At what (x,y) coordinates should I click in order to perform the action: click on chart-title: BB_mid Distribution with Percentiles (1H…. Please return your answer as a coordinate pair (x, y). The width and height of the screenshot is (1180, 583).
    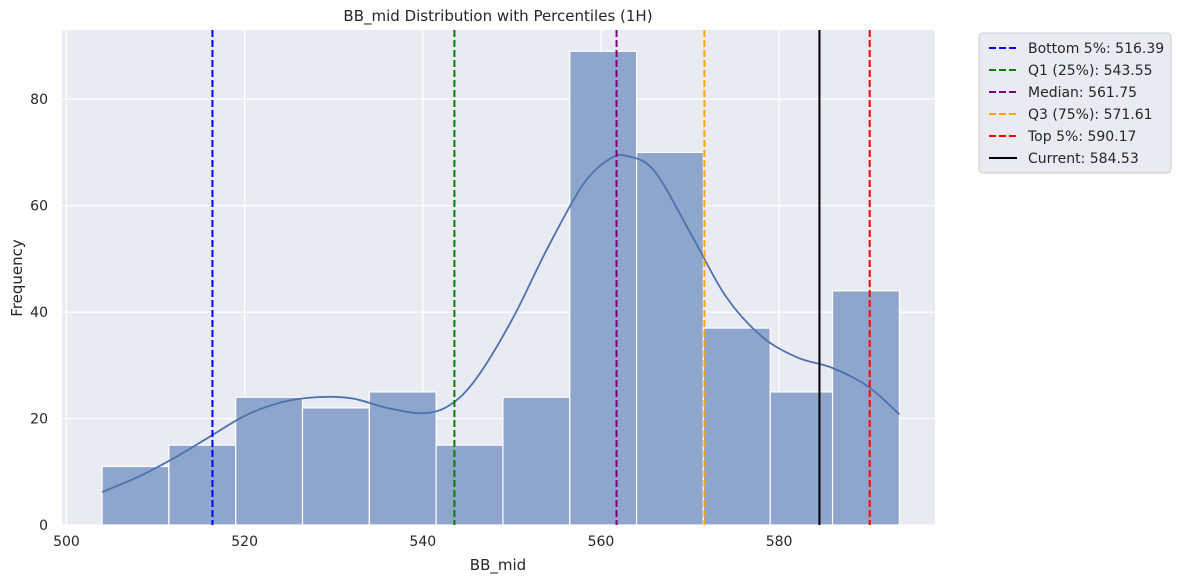
    Looking at the image, I should click on (497, 16).